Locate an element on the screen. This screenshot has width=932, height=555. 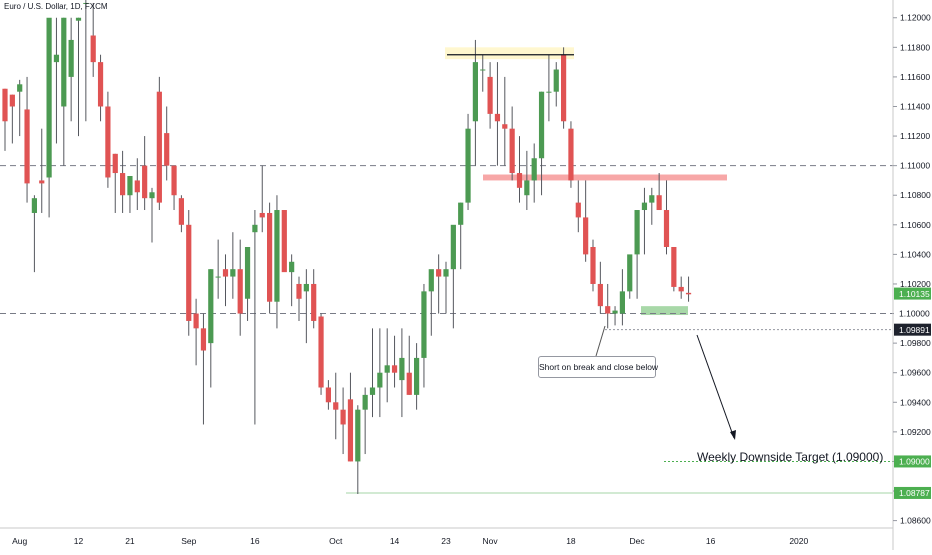
price-label-5-bg is located at coordinates (912, 492).